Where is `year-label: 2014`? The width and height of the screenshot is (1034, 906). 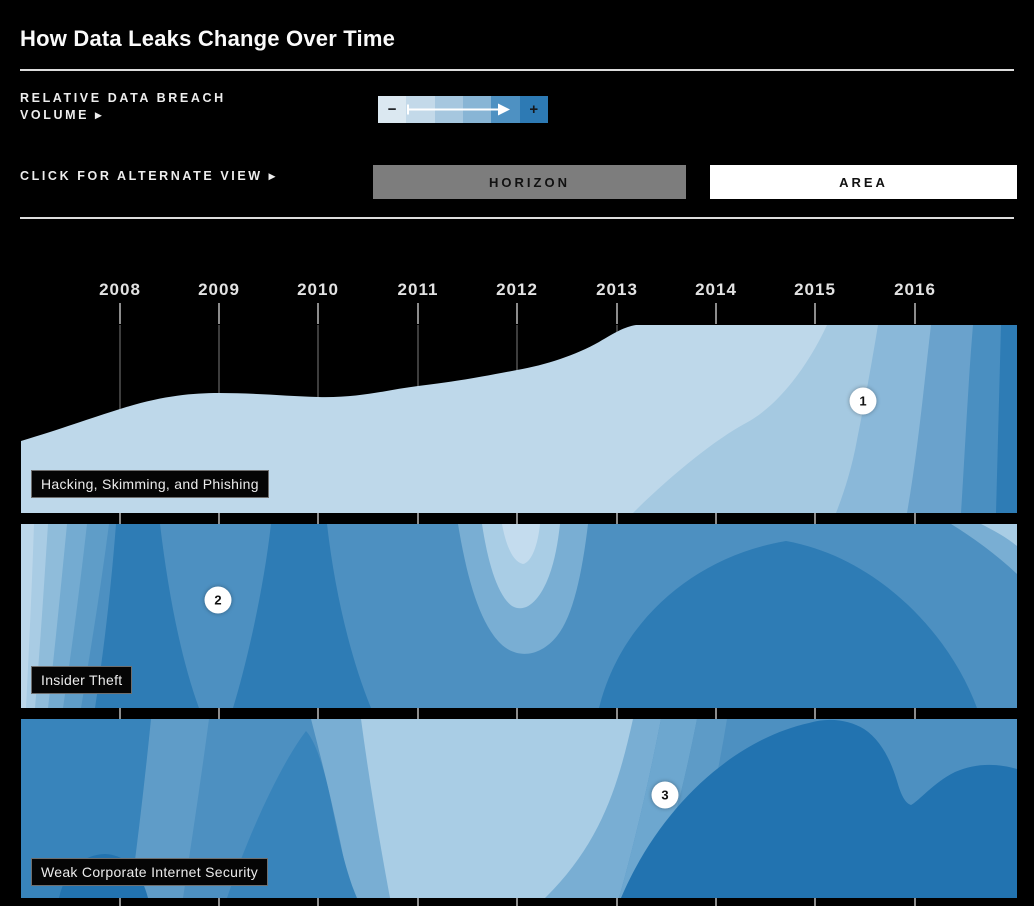
year-label: 2014 is located at coordinates (716, 289).